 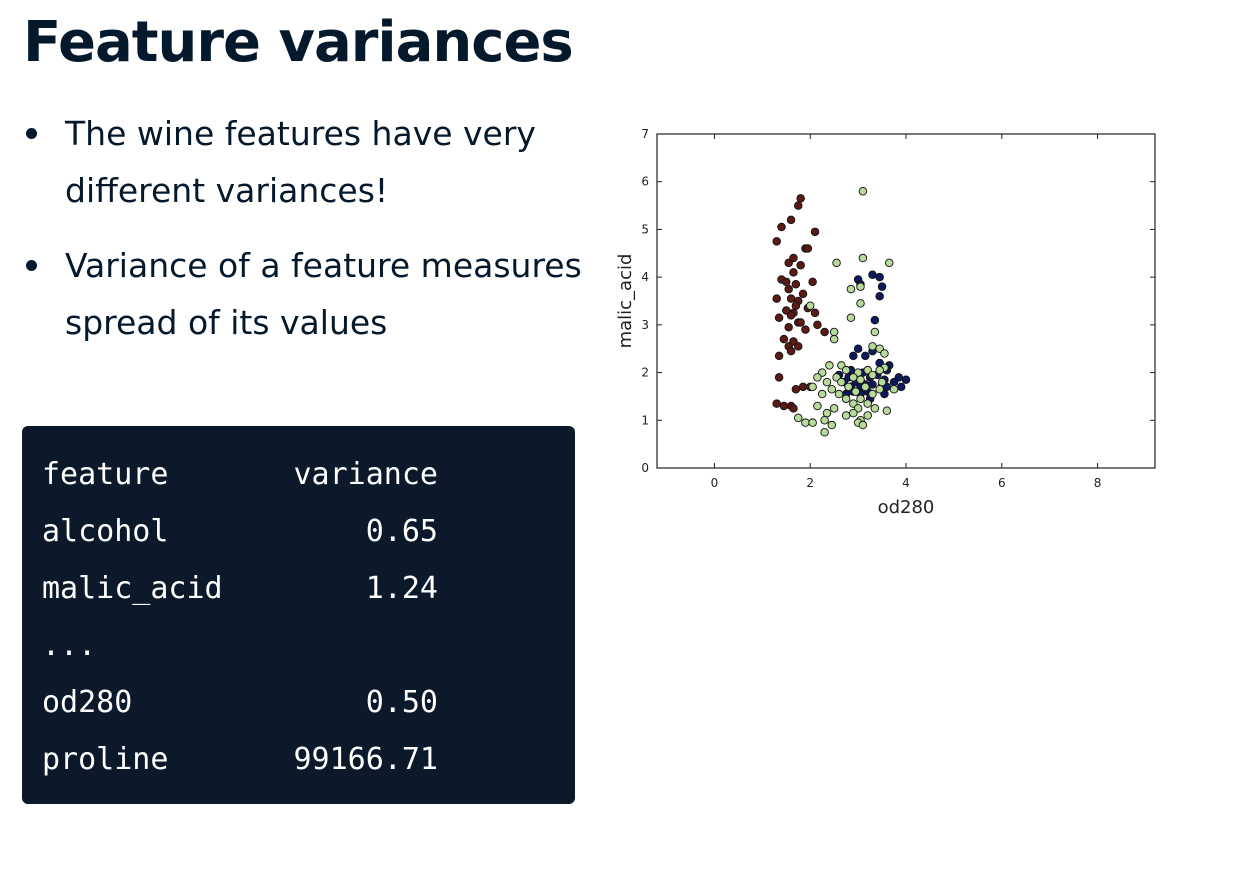 I want to click on slide-title: Feature variances, so click(x=298, y=42).